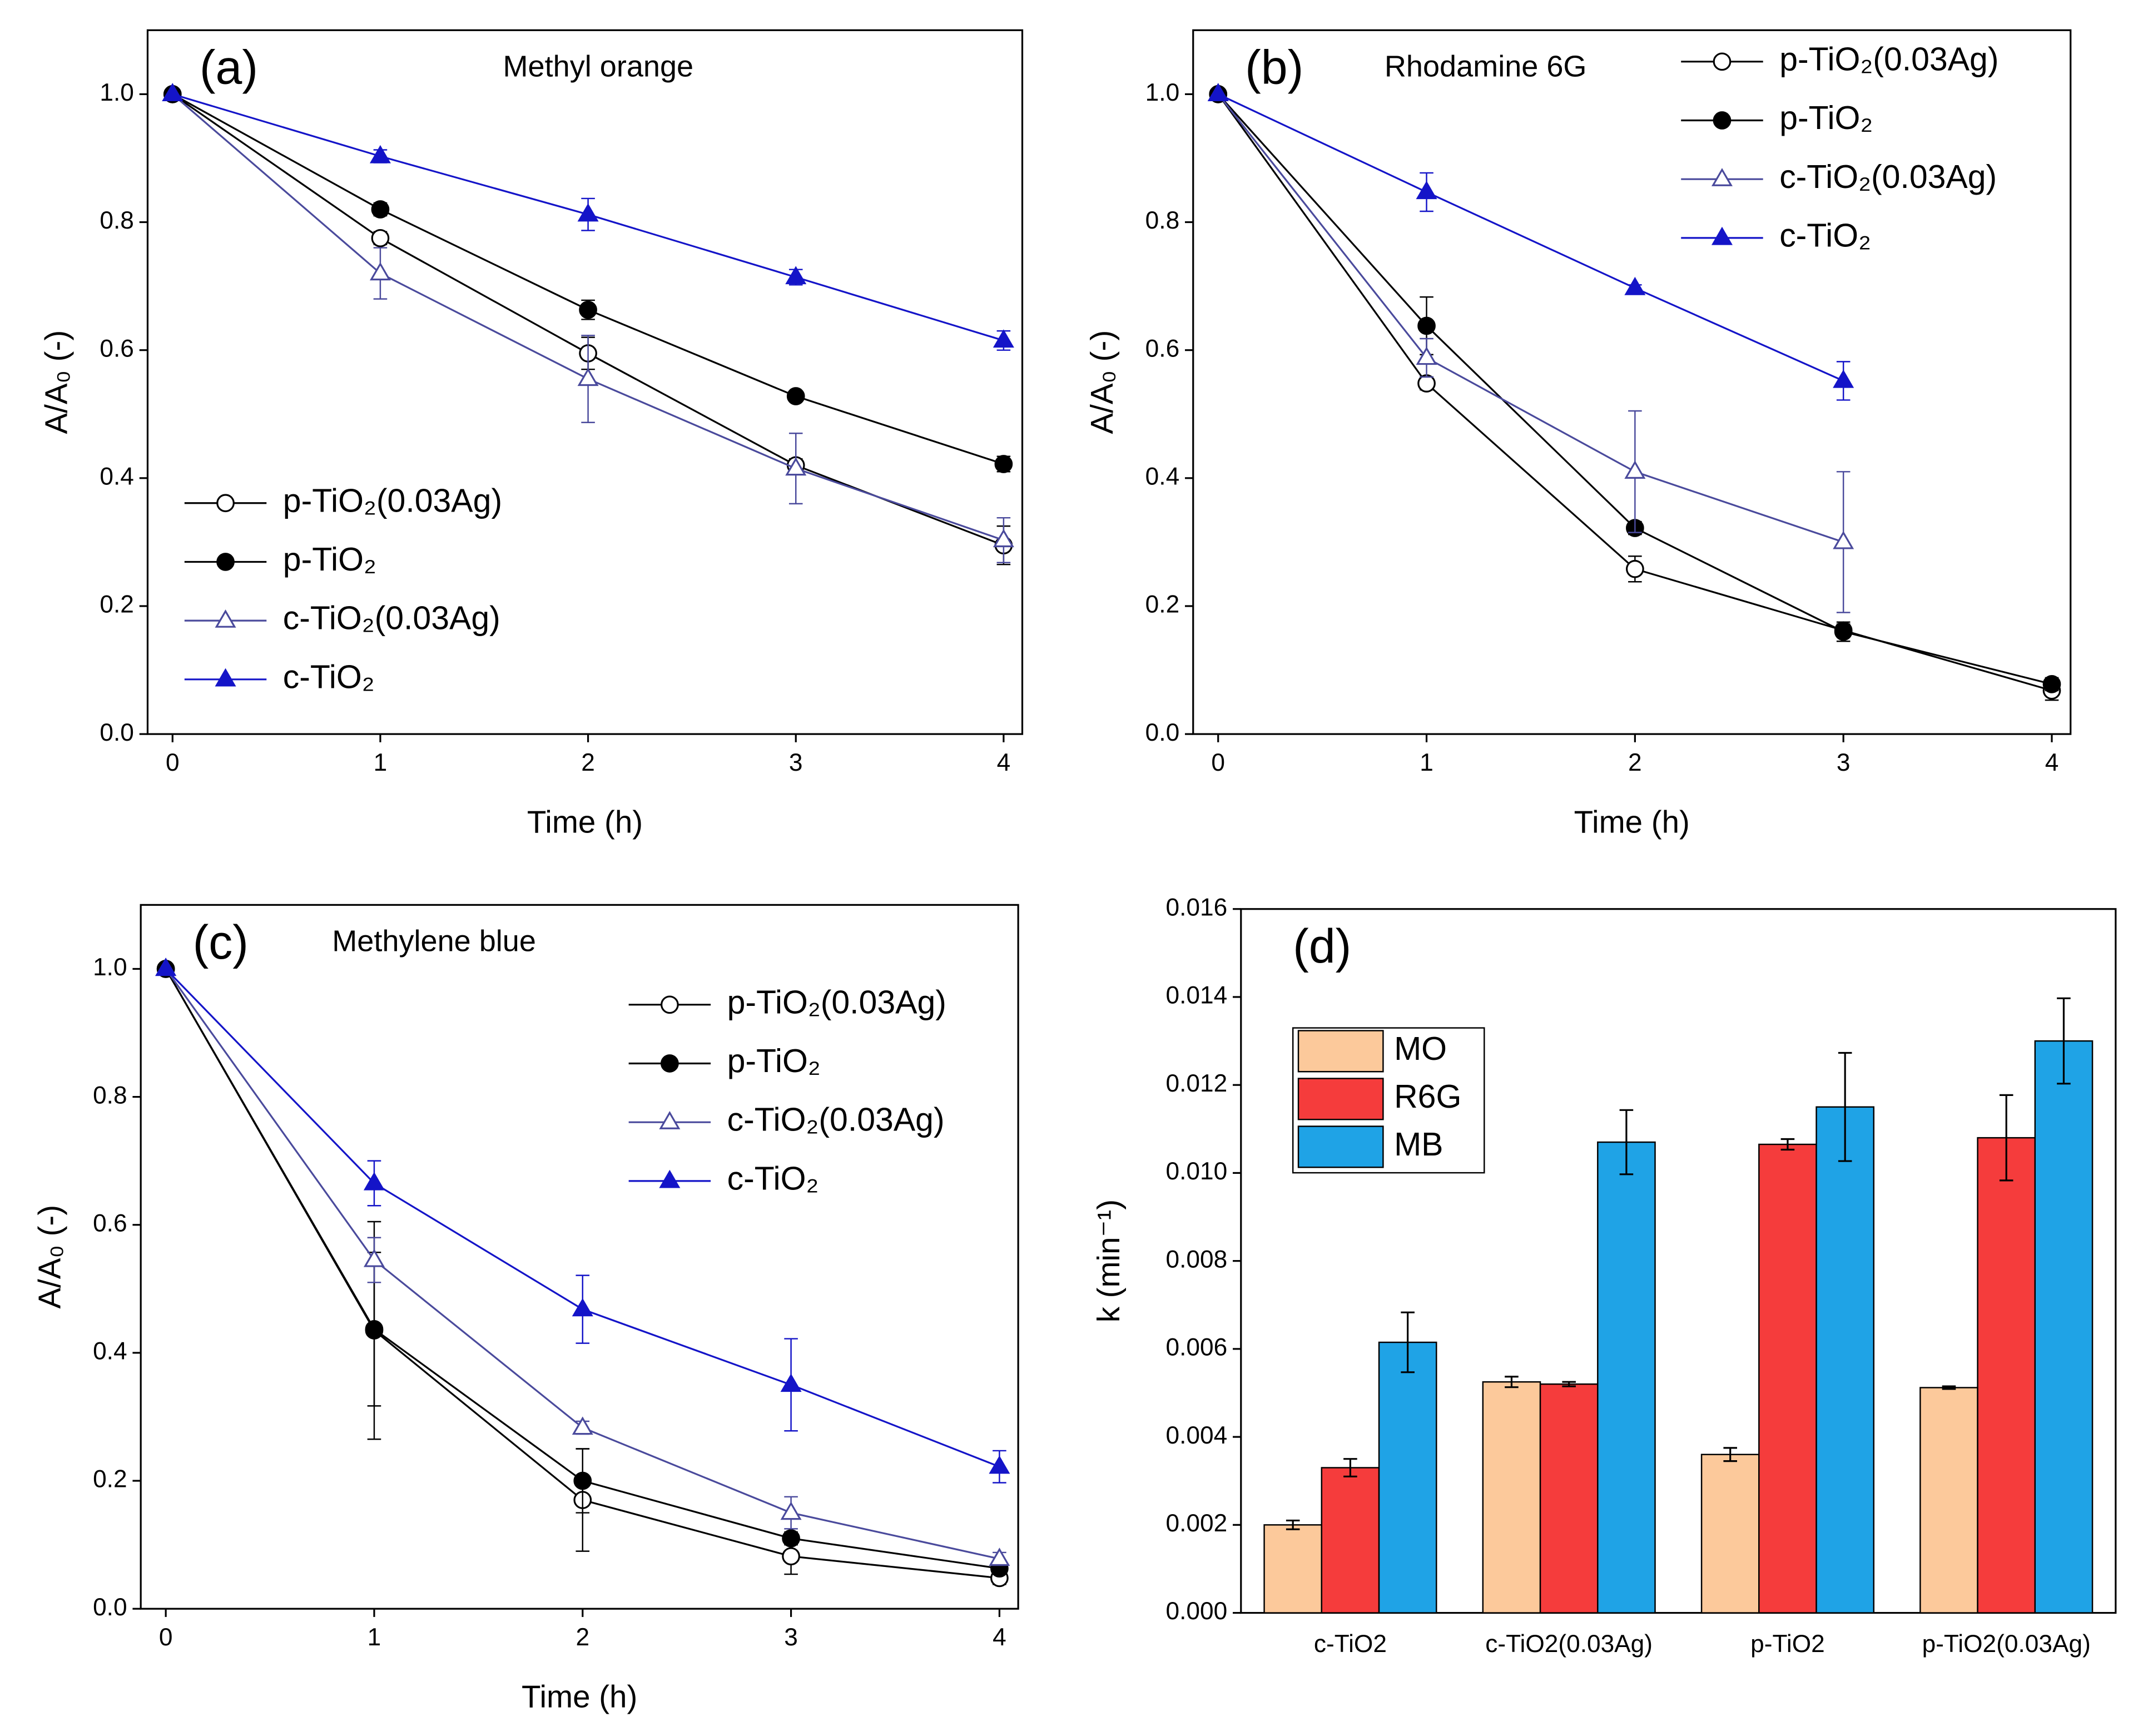 This screenshot has width=2143, height=1736. What do you see at coordinates (221, 942) in the screenshot?
I see `panel-label: (c)` at bounding box center [221, 942].